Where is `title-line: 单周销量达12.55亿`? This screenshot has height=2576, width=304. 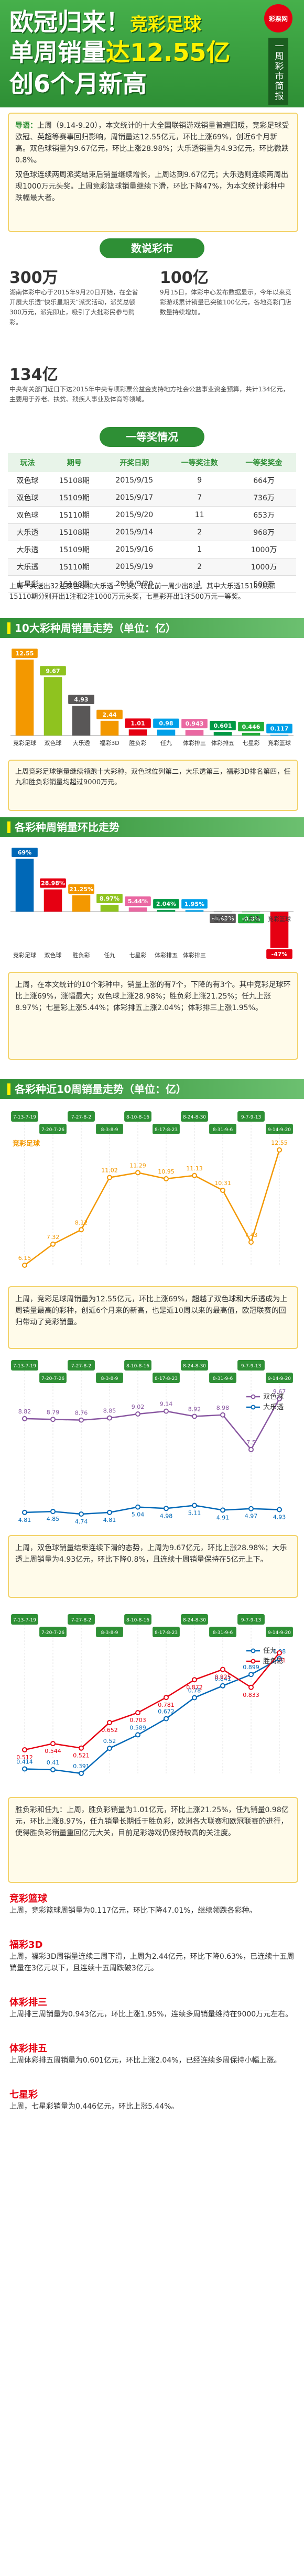
title-line: 单周销量达12.55亿 is located at coordinates (120, 52).